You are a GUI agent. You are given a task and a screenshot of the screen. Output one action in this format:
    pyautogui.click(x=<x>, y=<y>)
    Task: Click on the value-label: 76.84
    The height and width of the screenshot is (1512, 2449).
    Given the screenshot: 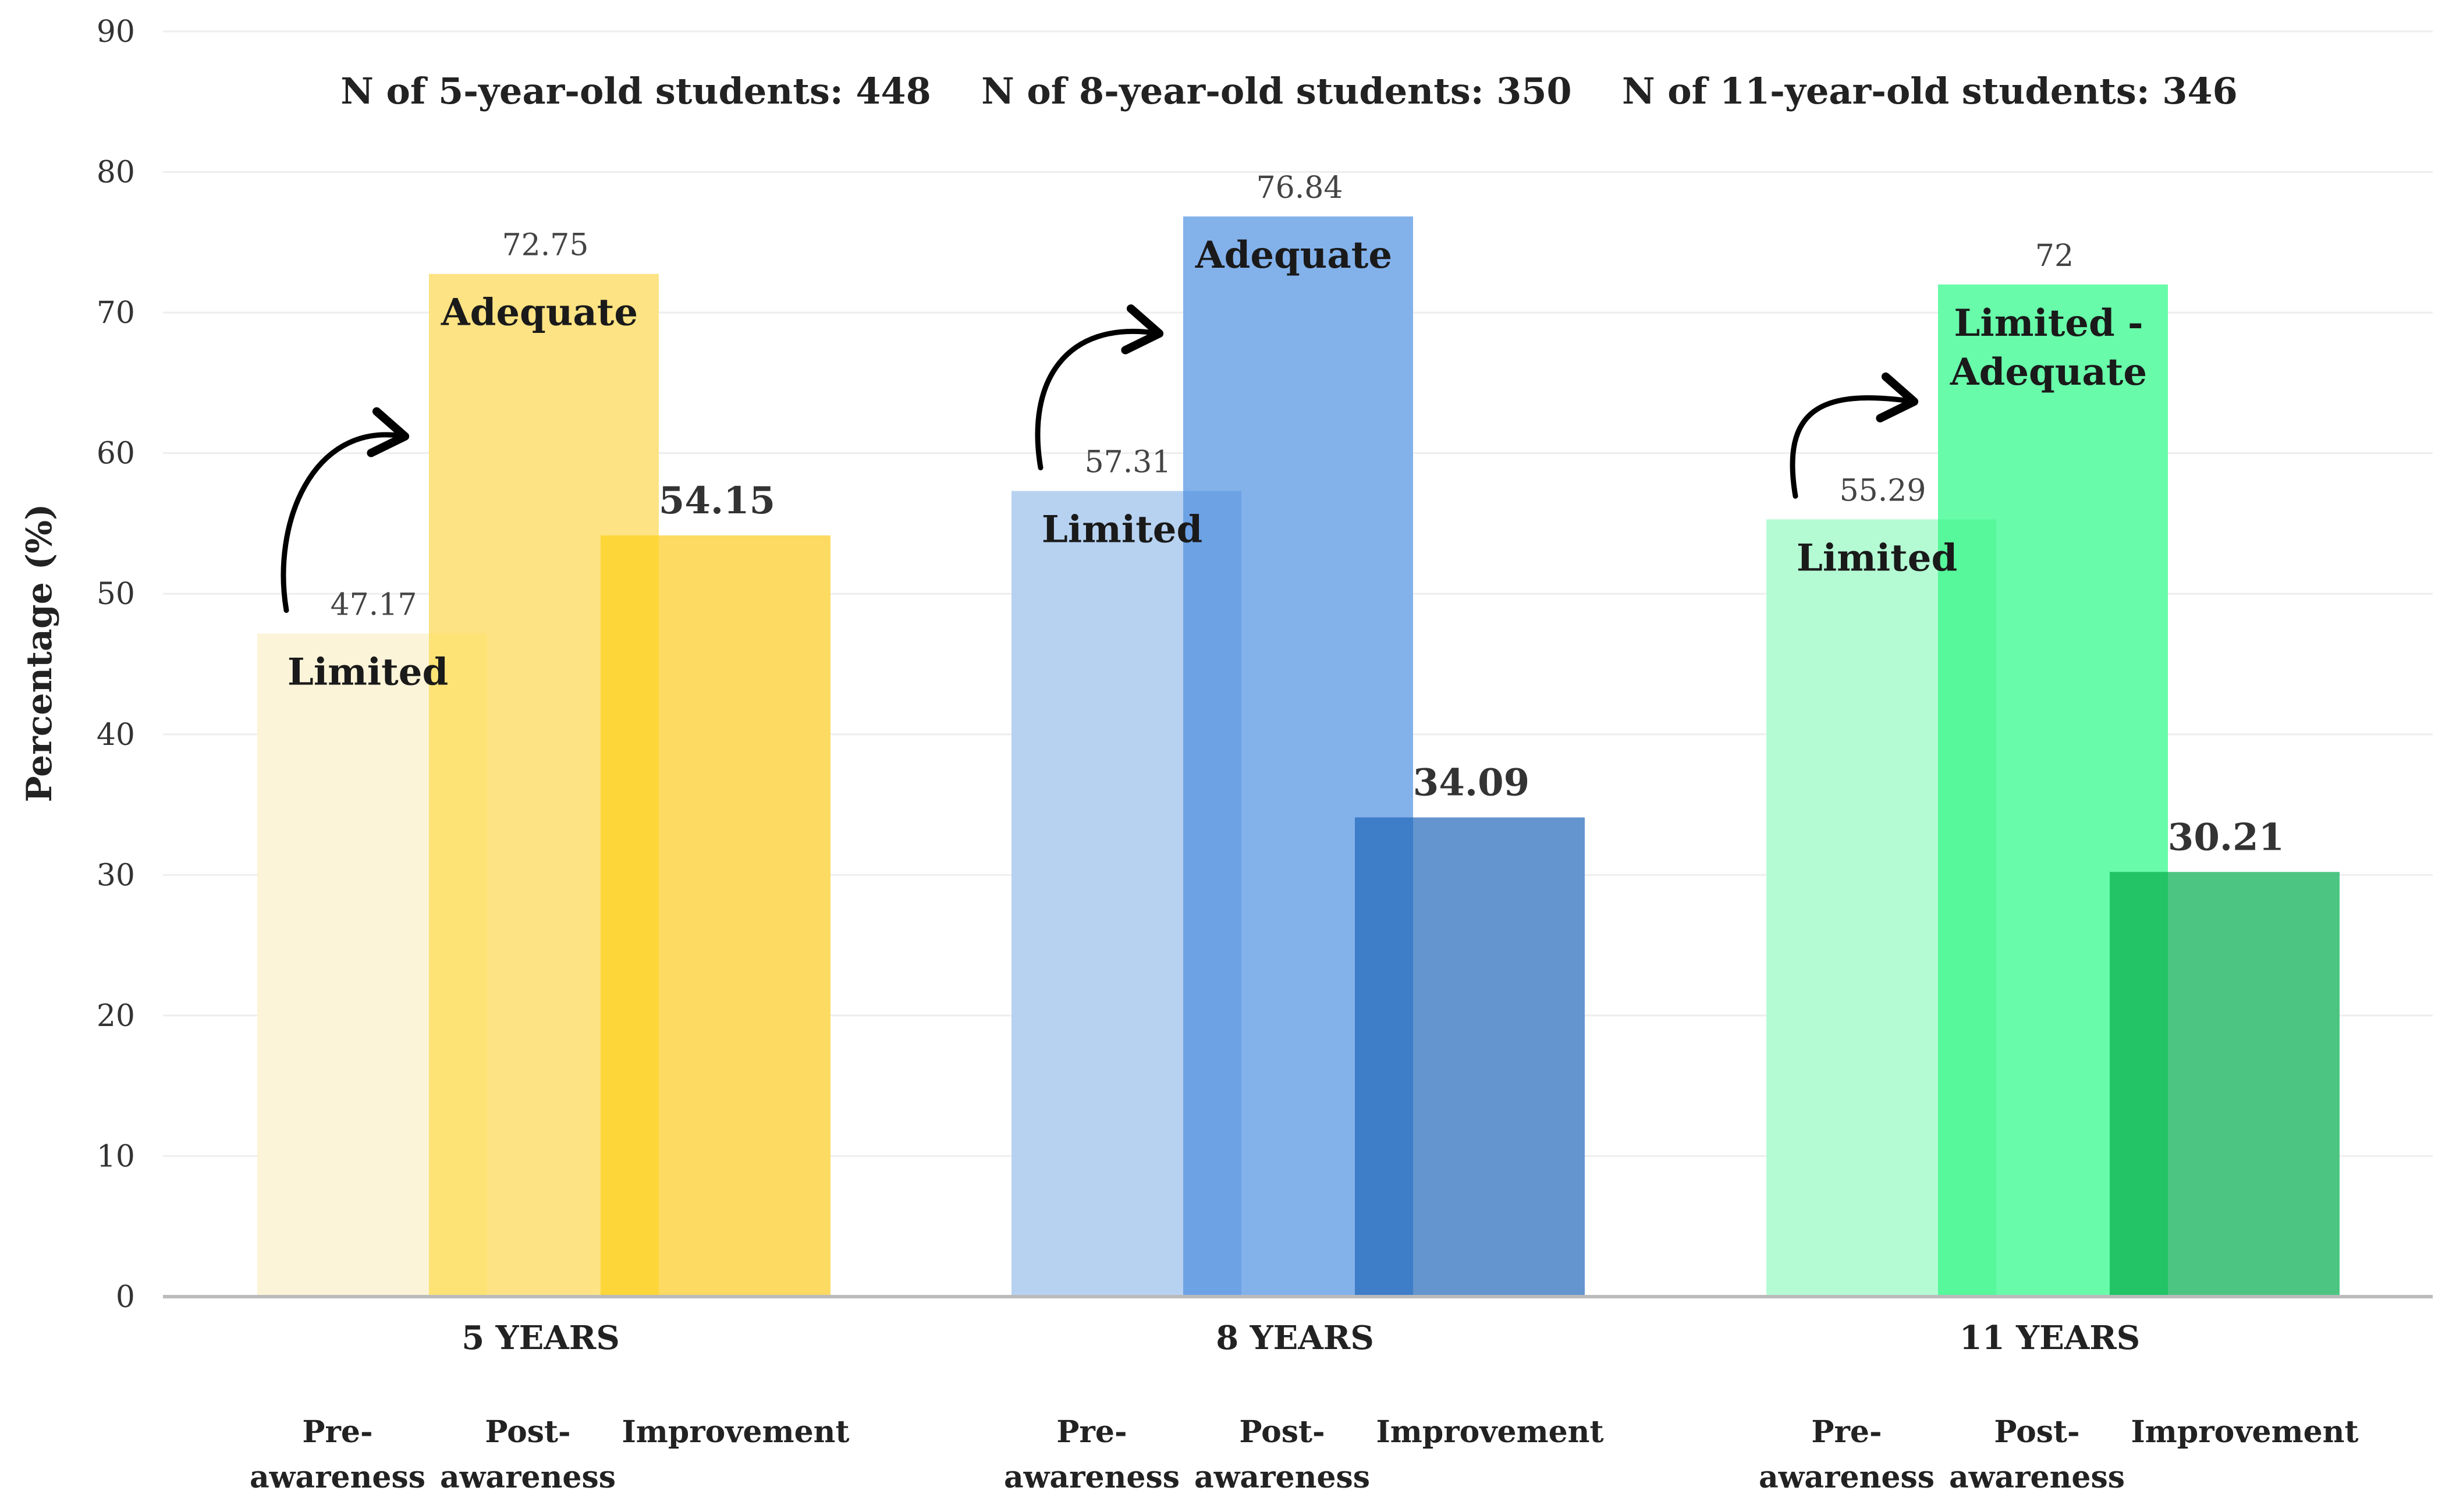 What is the action you would take?
    pyautogui.click(x=1300, y=188)
    